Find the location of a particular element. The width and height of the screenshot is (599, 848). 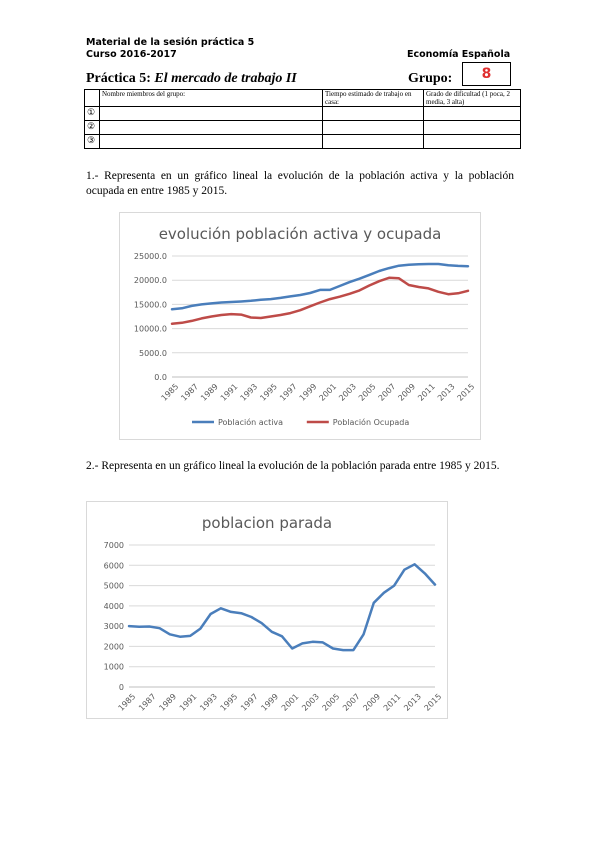

legend-label: Población activa is located at coordinates (250, 422).